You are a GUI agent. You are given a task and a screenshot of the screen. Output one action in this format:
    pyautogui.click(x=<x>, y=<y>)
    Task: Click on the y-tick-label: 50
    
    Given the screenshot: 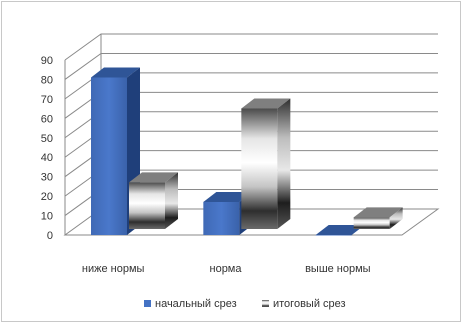 What is the action you would take?
    pyautogui.click(x=47, y=139)
    